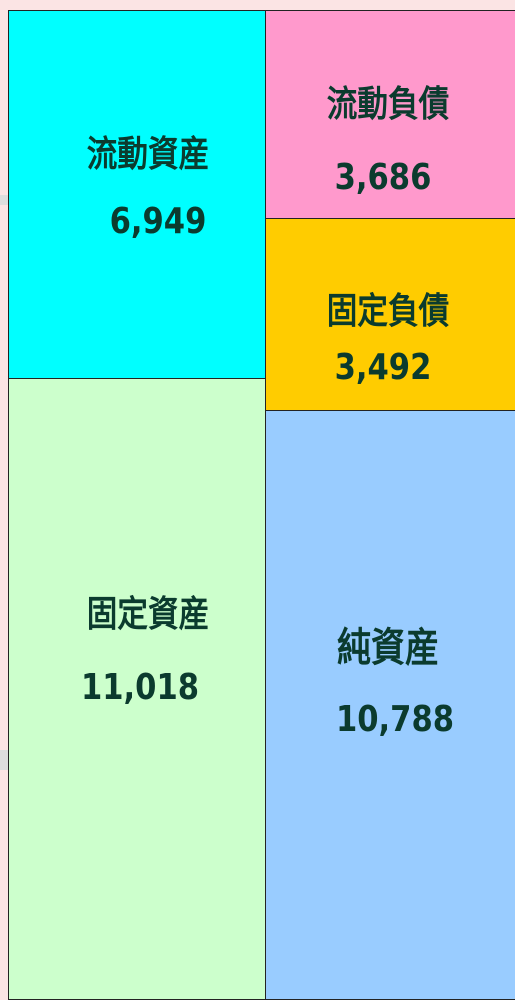  What do you see at coordinates (148, 614) in the screenshot?
I see `block-label: 固定資産` at bounding box center [148, 614].